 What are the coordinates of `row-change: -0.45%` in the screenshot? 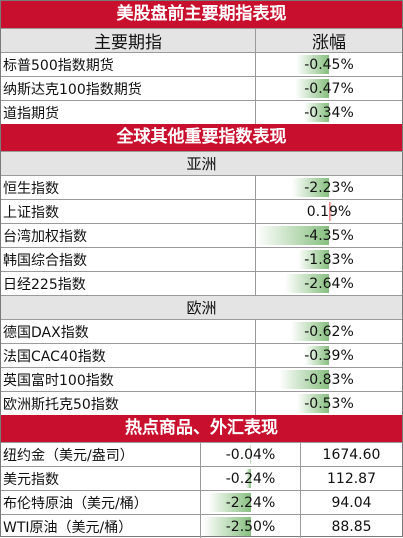 It's located at (329, 64).